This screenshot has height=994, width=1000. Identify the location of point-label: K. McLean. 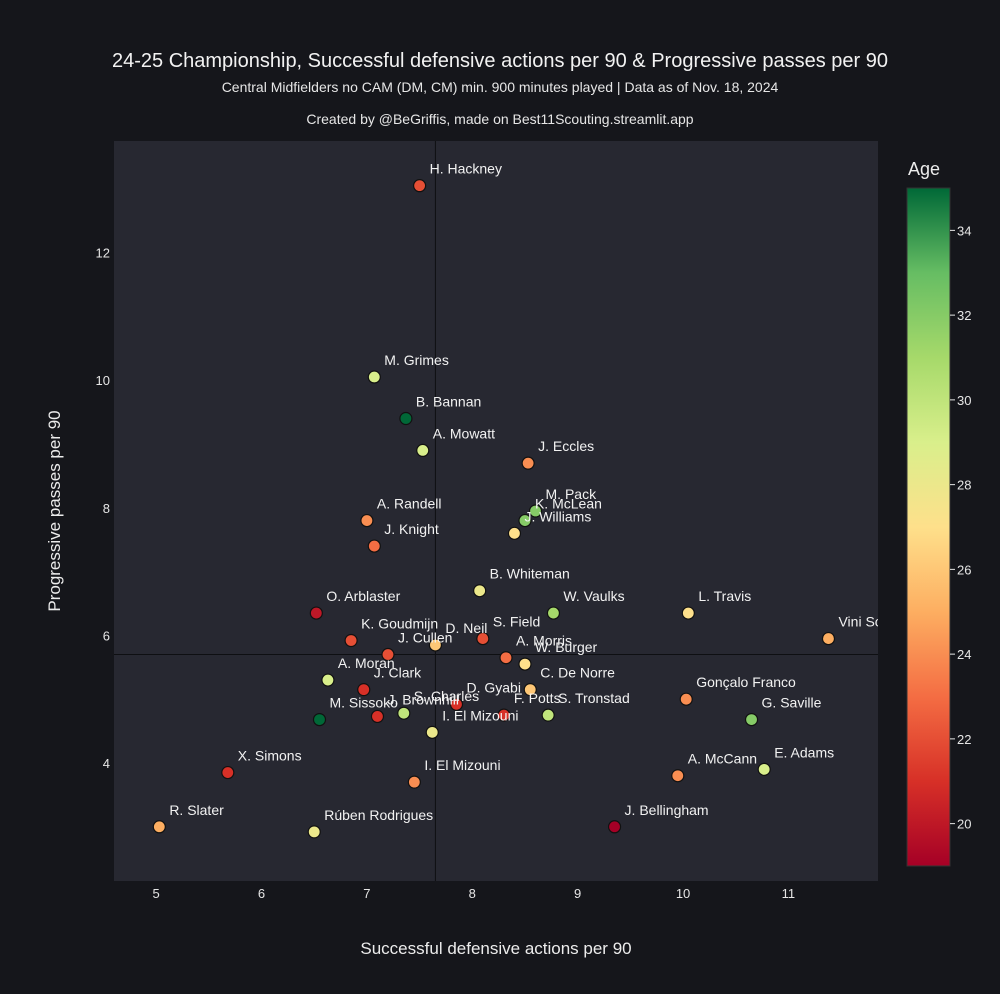
(568, 504).